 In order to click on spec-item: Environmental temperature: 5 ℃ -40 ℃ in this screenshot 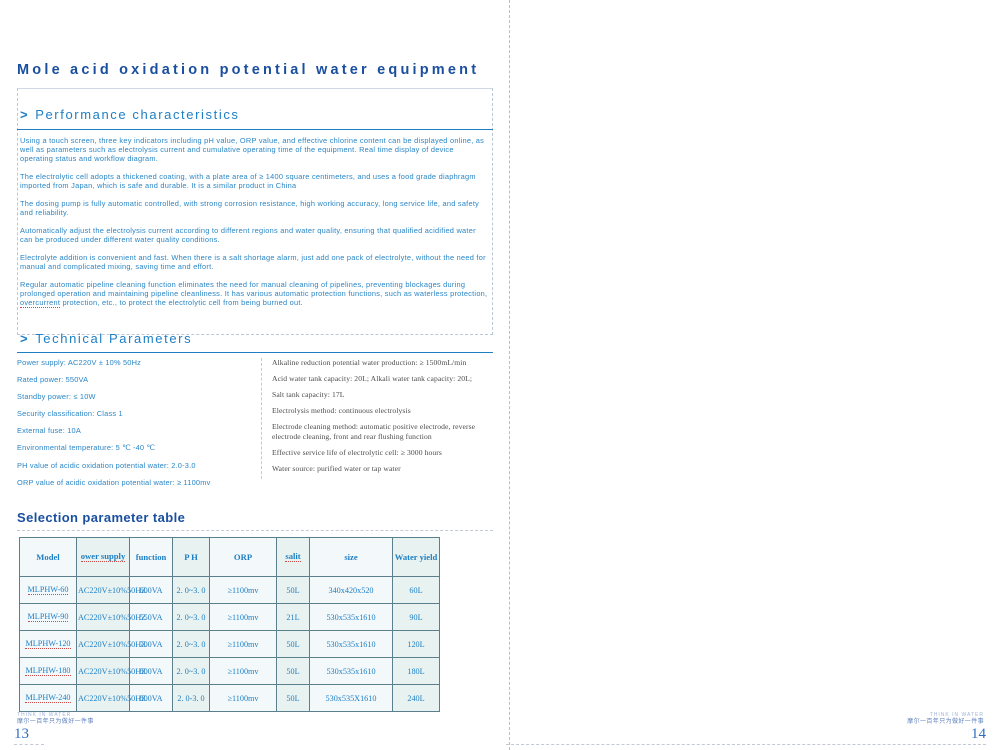, I will do `click(86, 448)`.